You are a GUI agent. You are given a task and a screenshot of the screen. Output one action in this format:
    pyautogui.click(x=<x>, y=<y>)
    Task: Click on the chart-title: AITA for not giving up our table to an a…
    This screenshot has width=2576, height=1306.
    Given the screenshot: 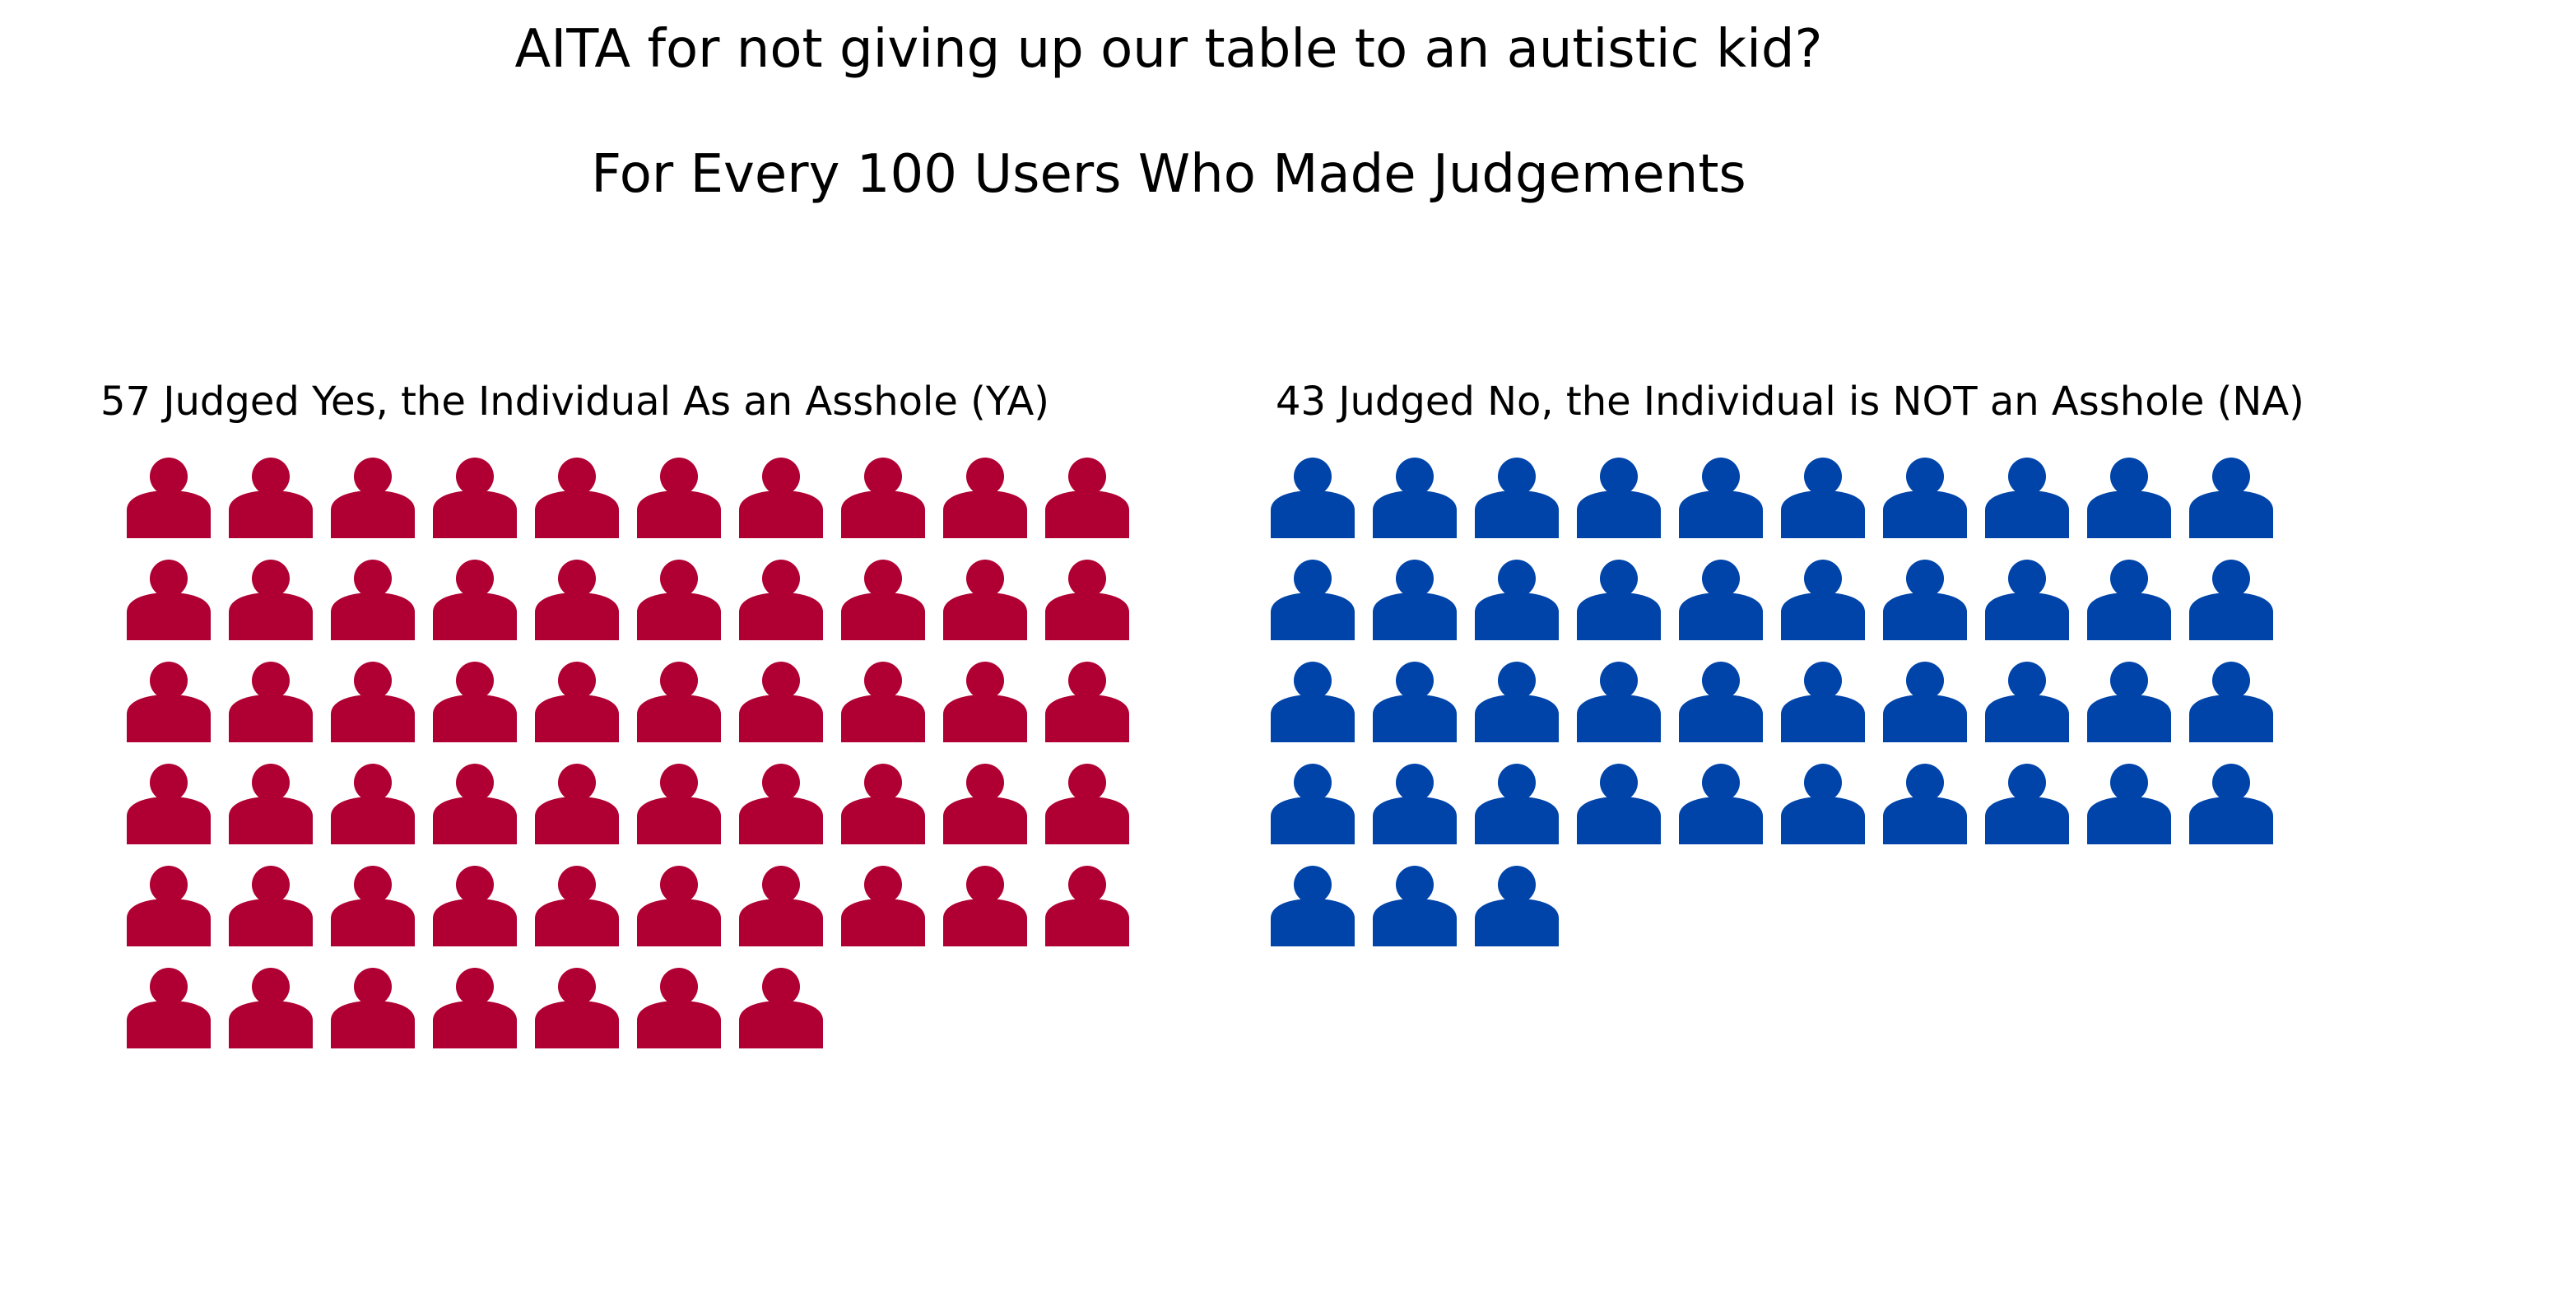 What is the action you would take?
    pyautogui.click(x=1168, y=49)
    